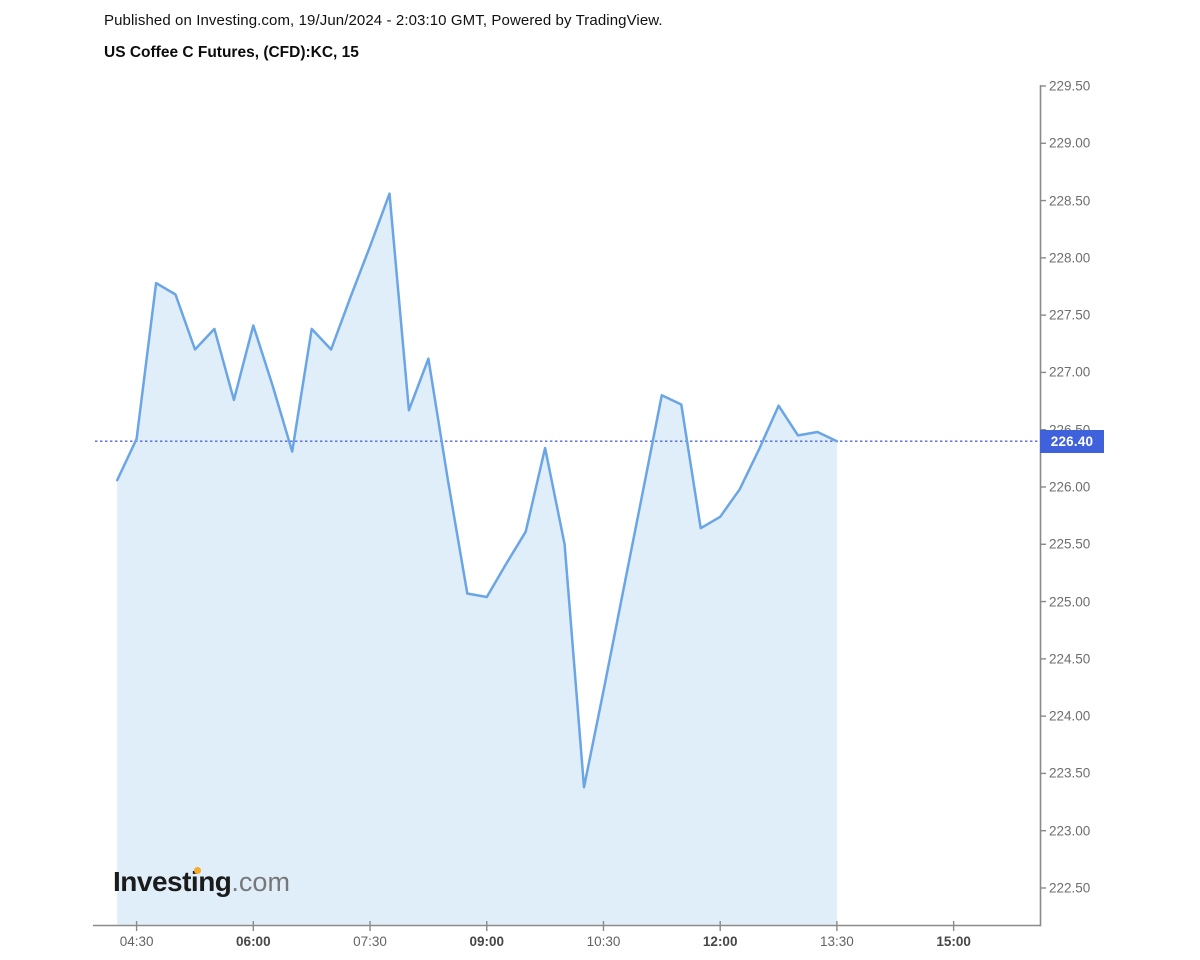 Image resolution: width=1200 pixels, height=960 pixels. Describe the element at coordinates (720, 941) in the screenshot. I see `x-tick-label: 12:00` at that location.